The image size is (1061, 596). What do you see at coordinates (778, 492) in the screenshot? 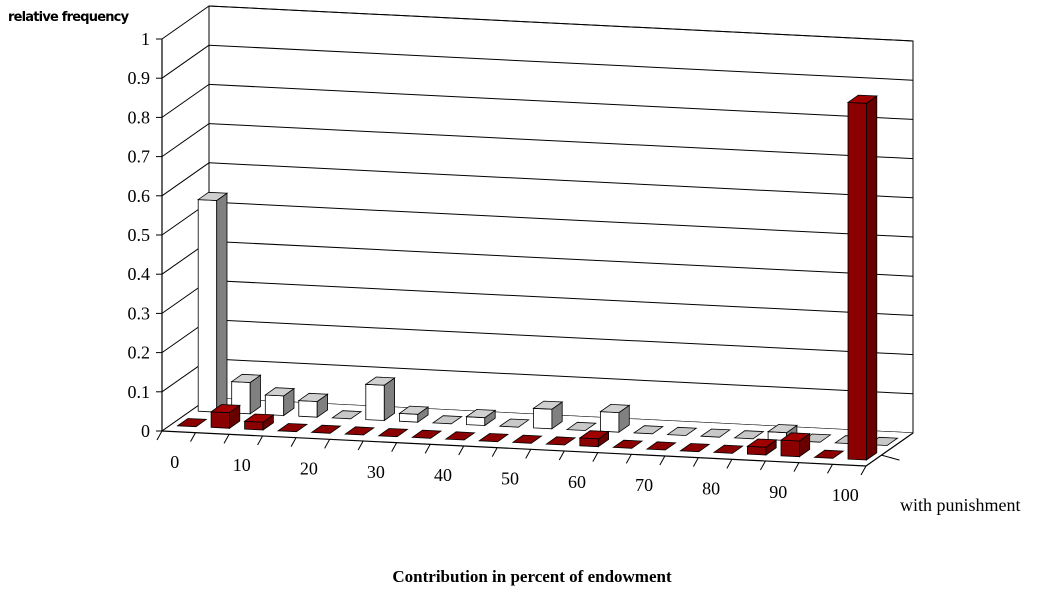
I see `x-tick-label: 90` at bounding box center [778, 492].